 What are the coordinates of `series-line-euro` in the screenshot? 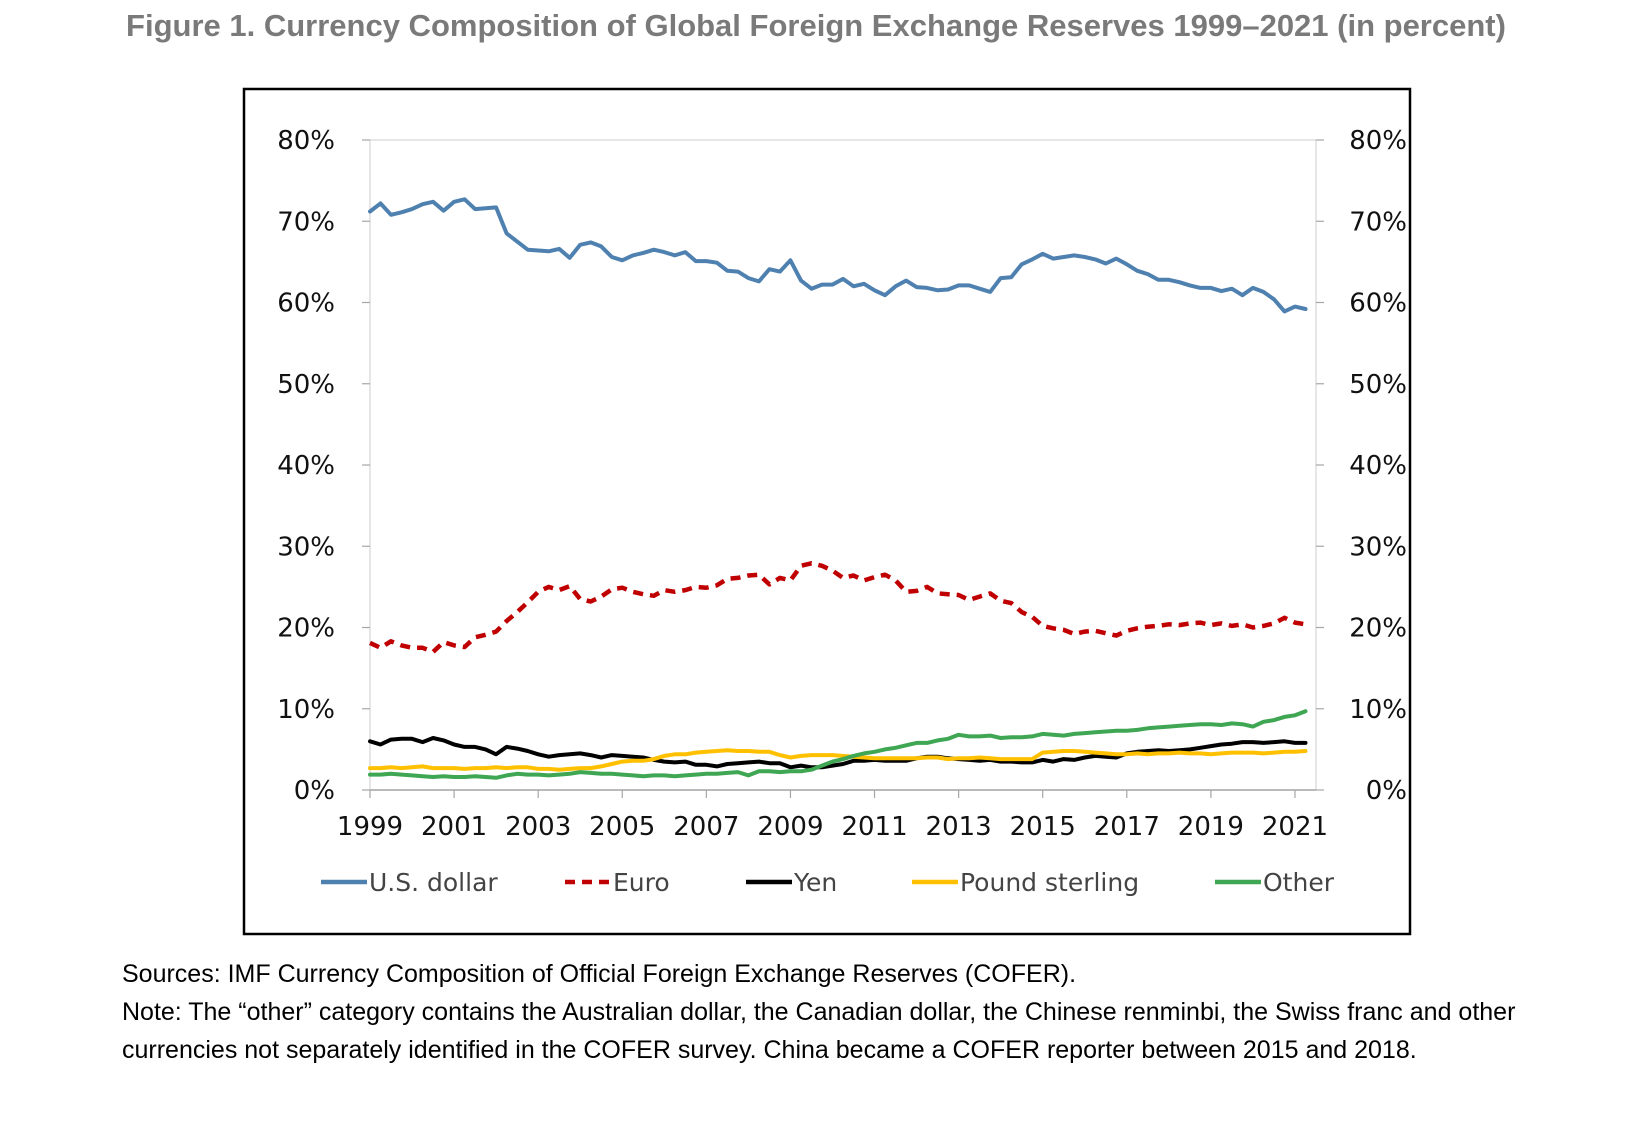 It's located at (837, 608).